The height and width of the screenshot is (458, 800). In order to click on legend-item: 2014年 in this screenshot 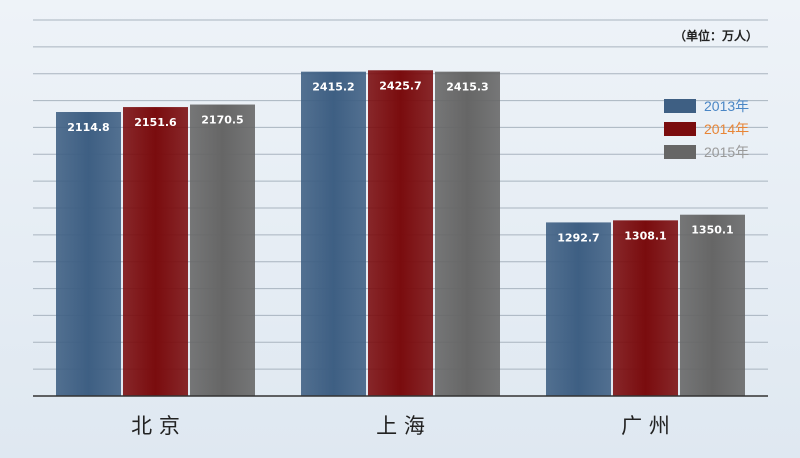, I will do `click(706, 128)`.